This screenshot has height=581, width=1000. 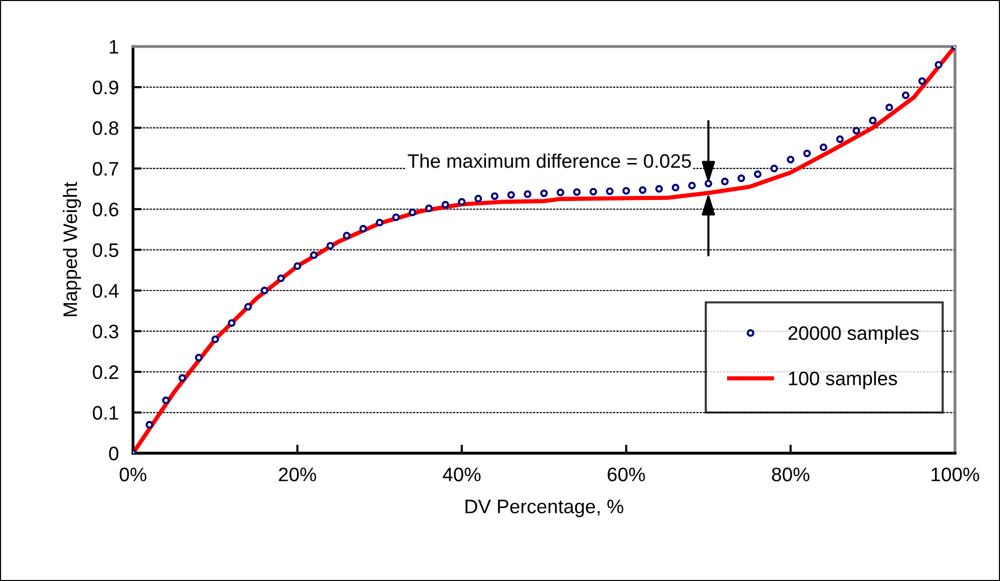 I want to click on y-tick-label: 0.5, so click(x=105, y=250).